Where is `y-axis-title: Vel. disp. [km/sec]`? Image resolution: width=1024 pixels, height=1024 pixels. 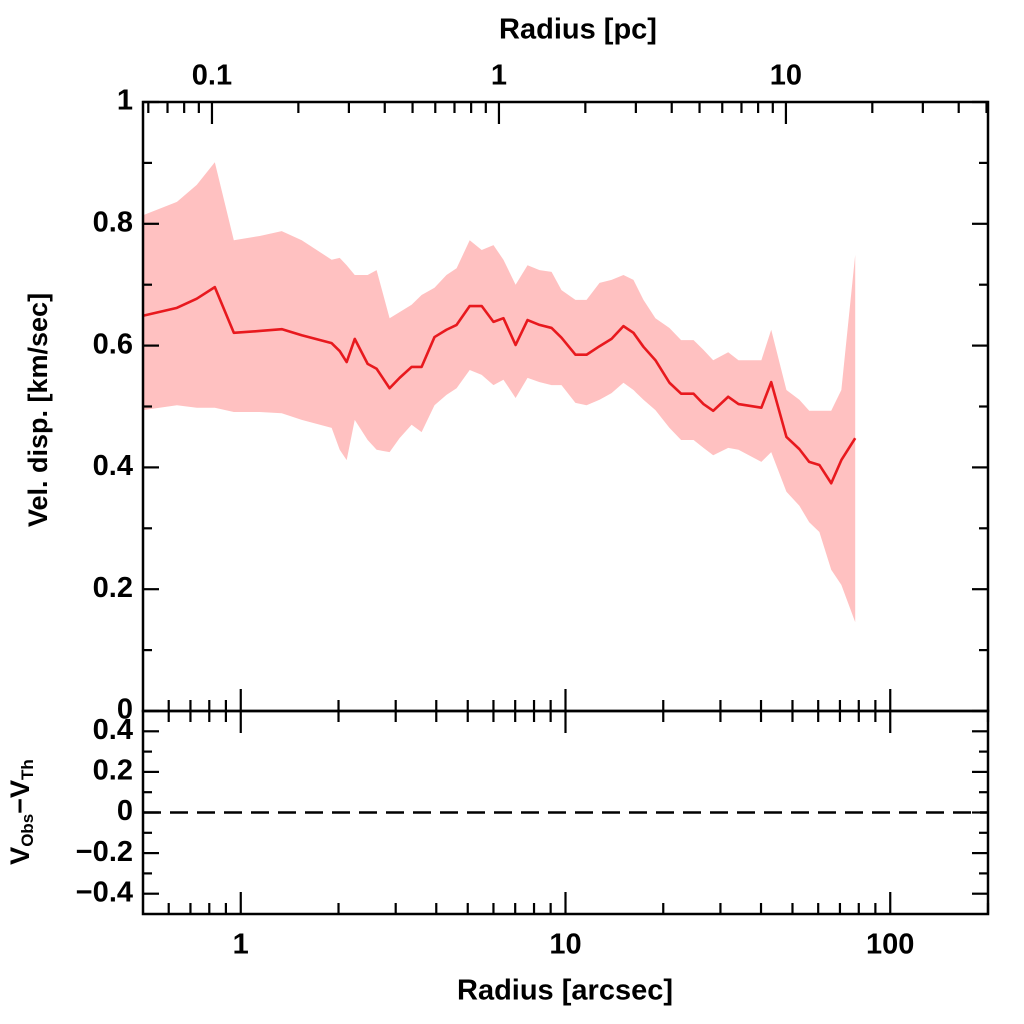 y-axis-title: Vel. disp. [km/sec] is located at coordinates (38, 410).